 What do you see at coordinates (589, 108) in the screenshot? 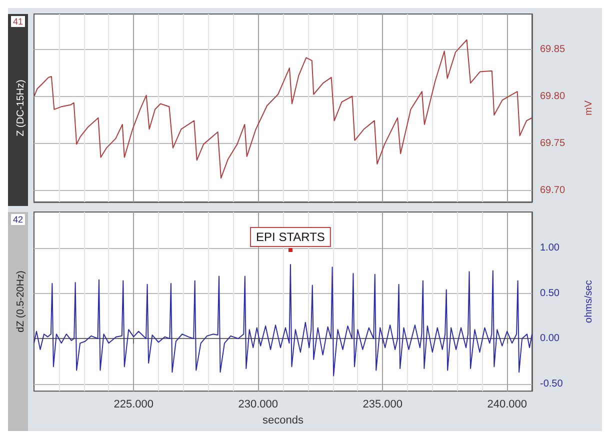
I see `y2-axis-title: mV` at bounding box center [589, 108].